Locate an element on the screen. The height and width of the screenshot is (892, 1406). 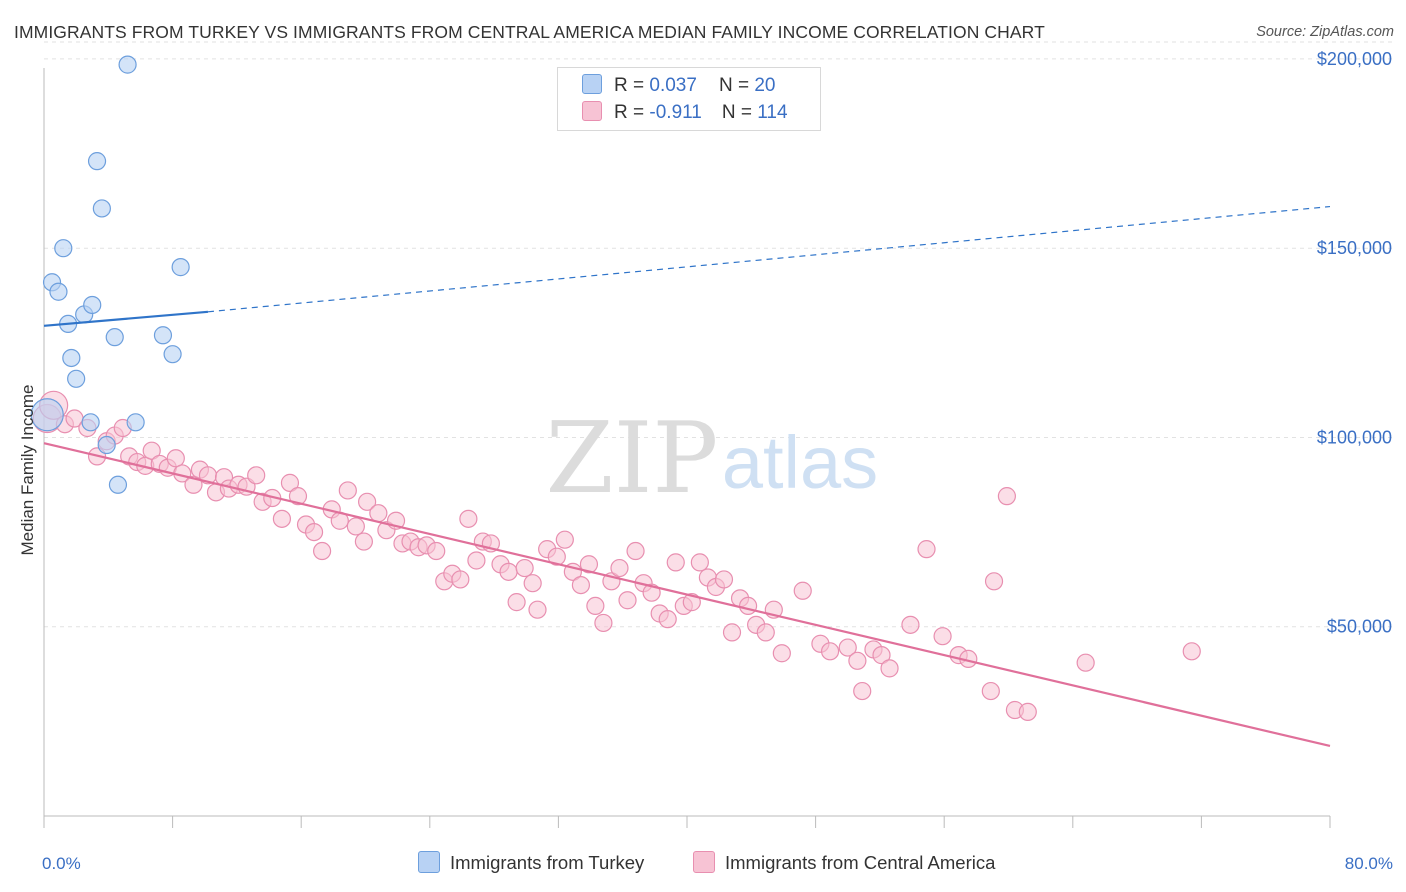
chart-source: Source: ZipAtlas.com is located at coordinates (1325, 32).